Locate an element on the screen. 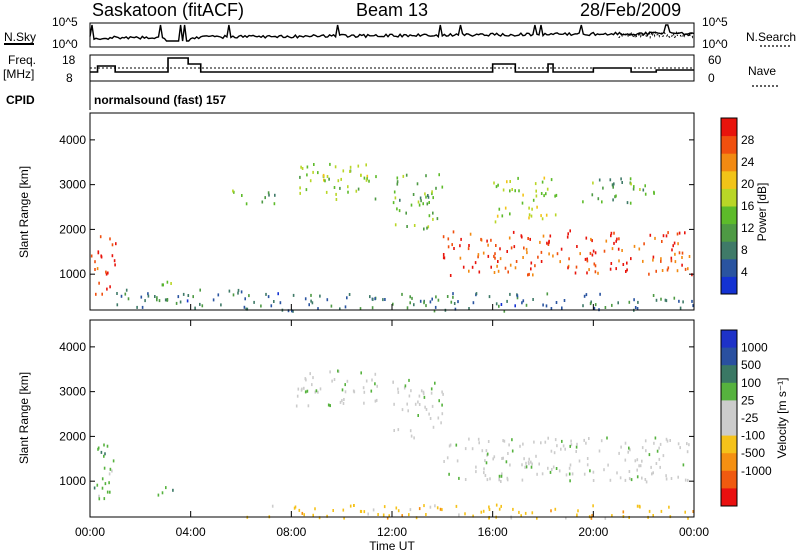  y-tick-label: 3000 is located at coordinates (72, 392).